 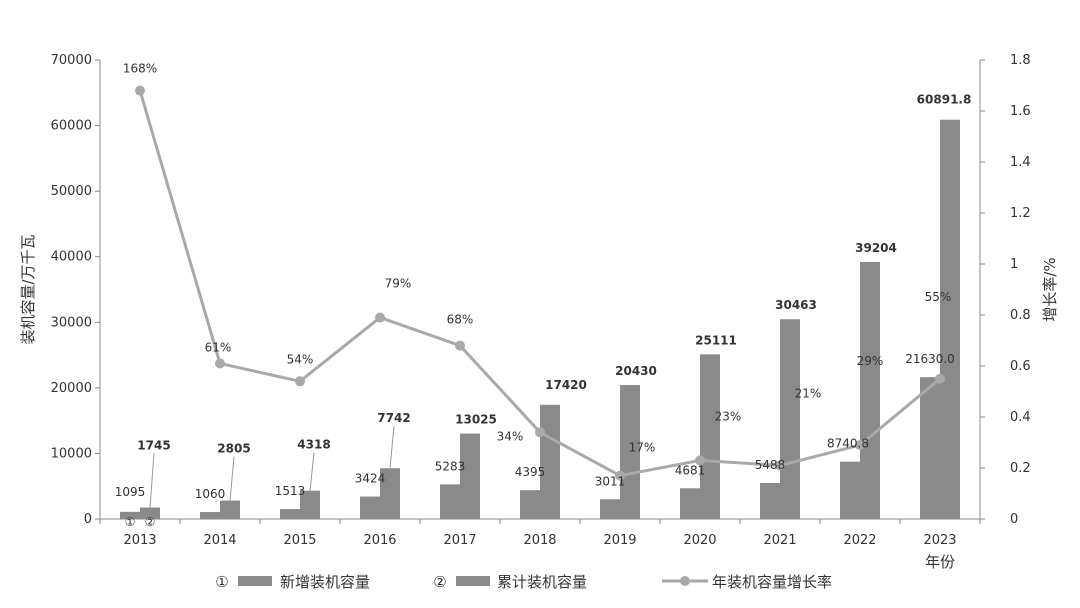 What do you see at coordinates (790, 419) in the screenshot?
I see `bar-cumulative-2021` at bounding box center [790, 419].